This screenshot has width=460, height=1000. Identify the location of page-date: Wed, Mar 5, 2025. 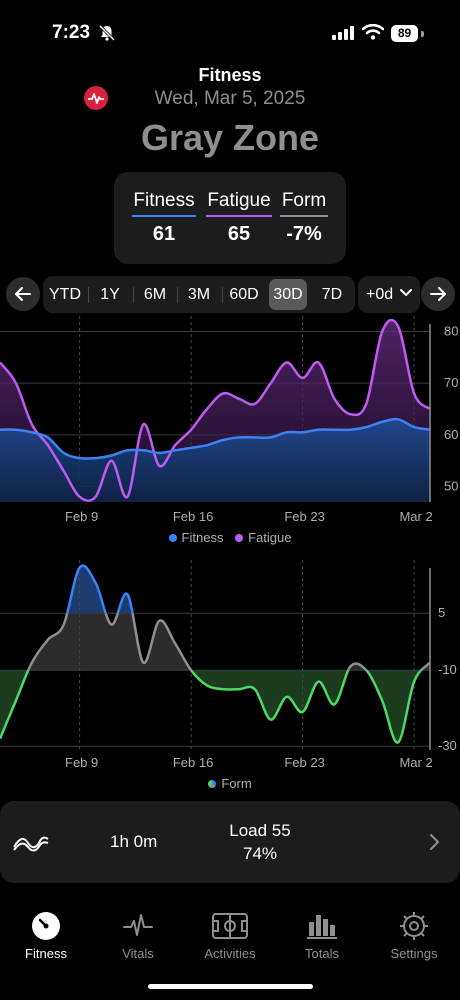
(230, 98).